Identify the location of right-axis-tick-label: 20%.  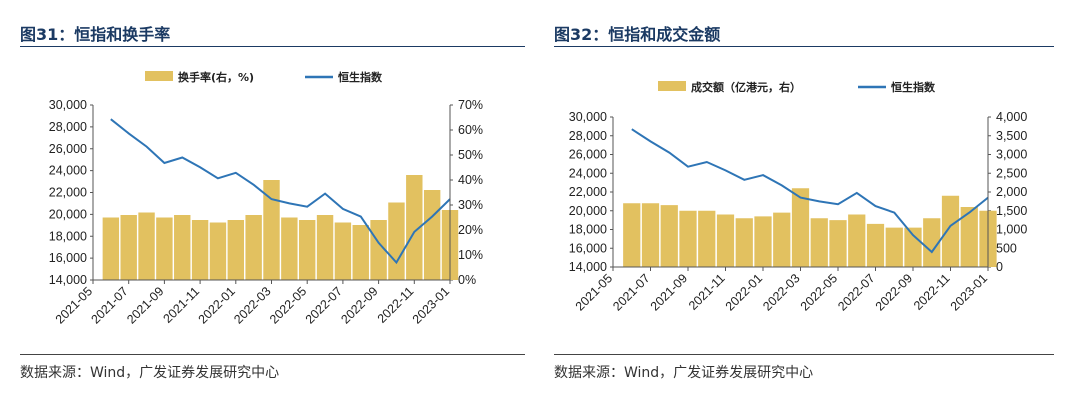
(470, 230).